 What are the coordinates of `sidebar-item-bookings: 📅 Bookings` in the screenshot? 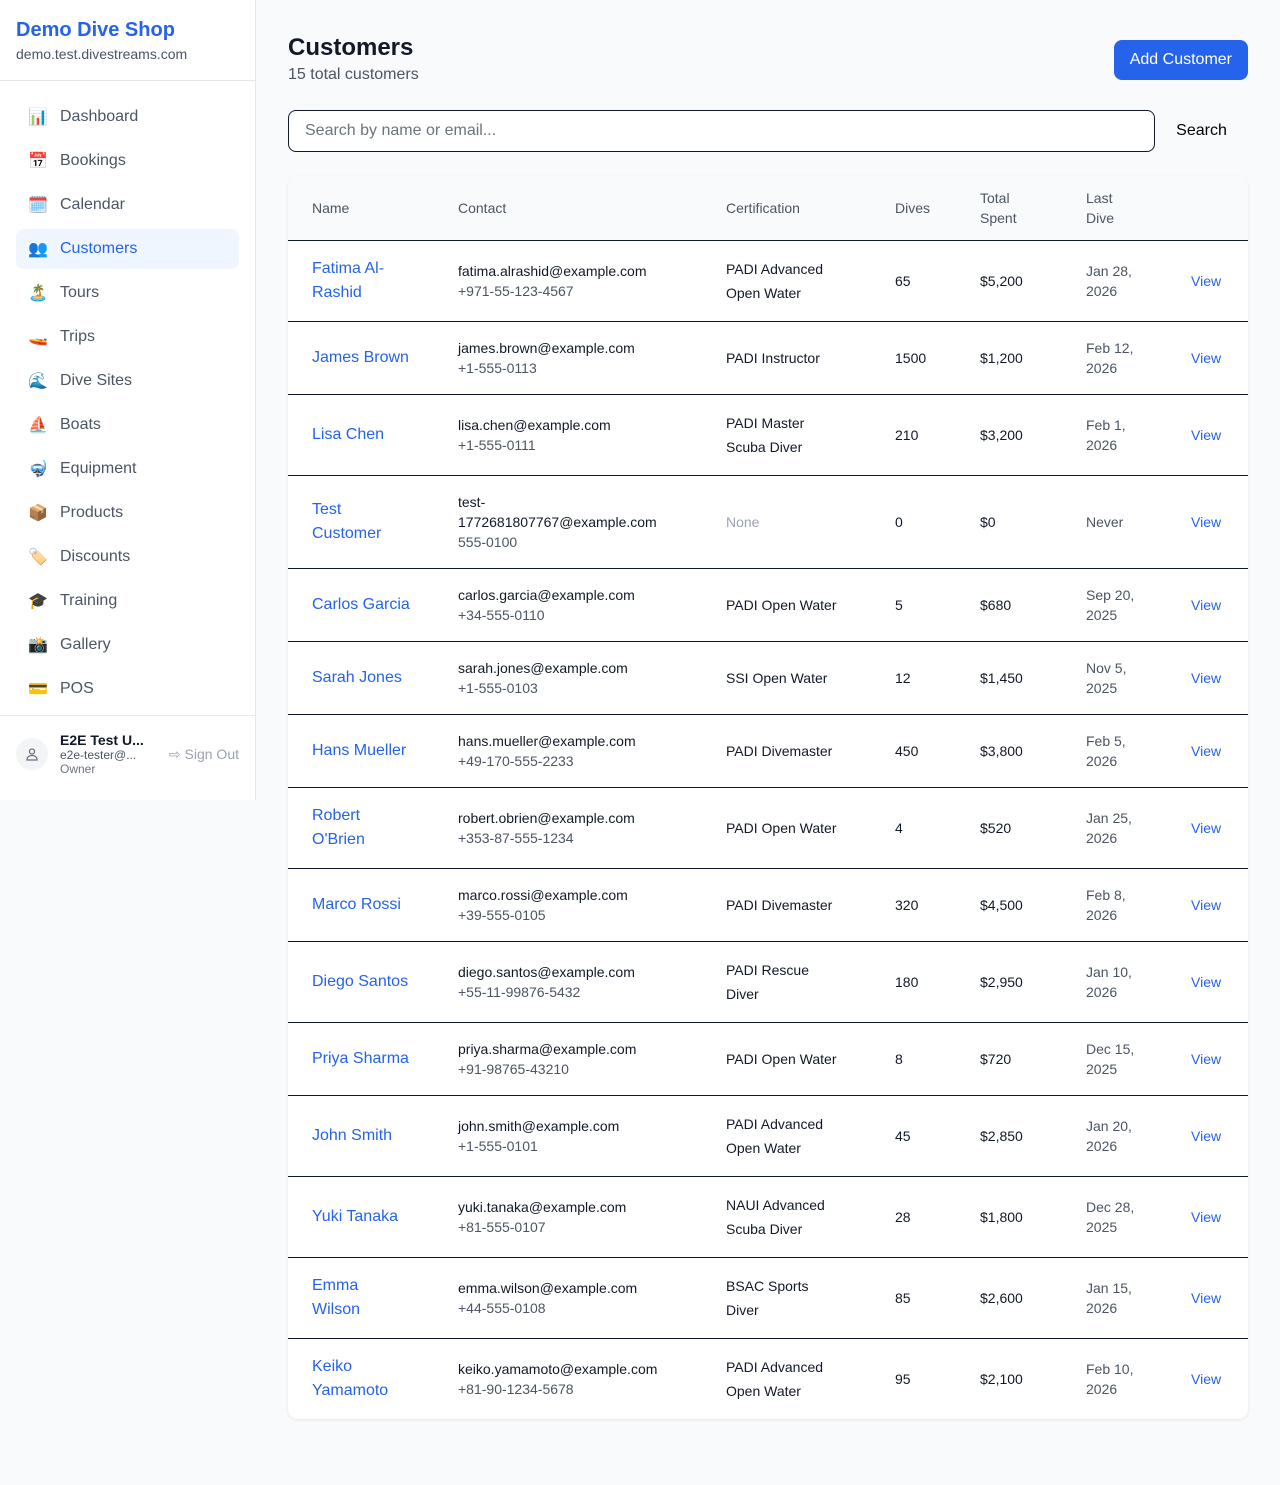 It's located at (127, 161).